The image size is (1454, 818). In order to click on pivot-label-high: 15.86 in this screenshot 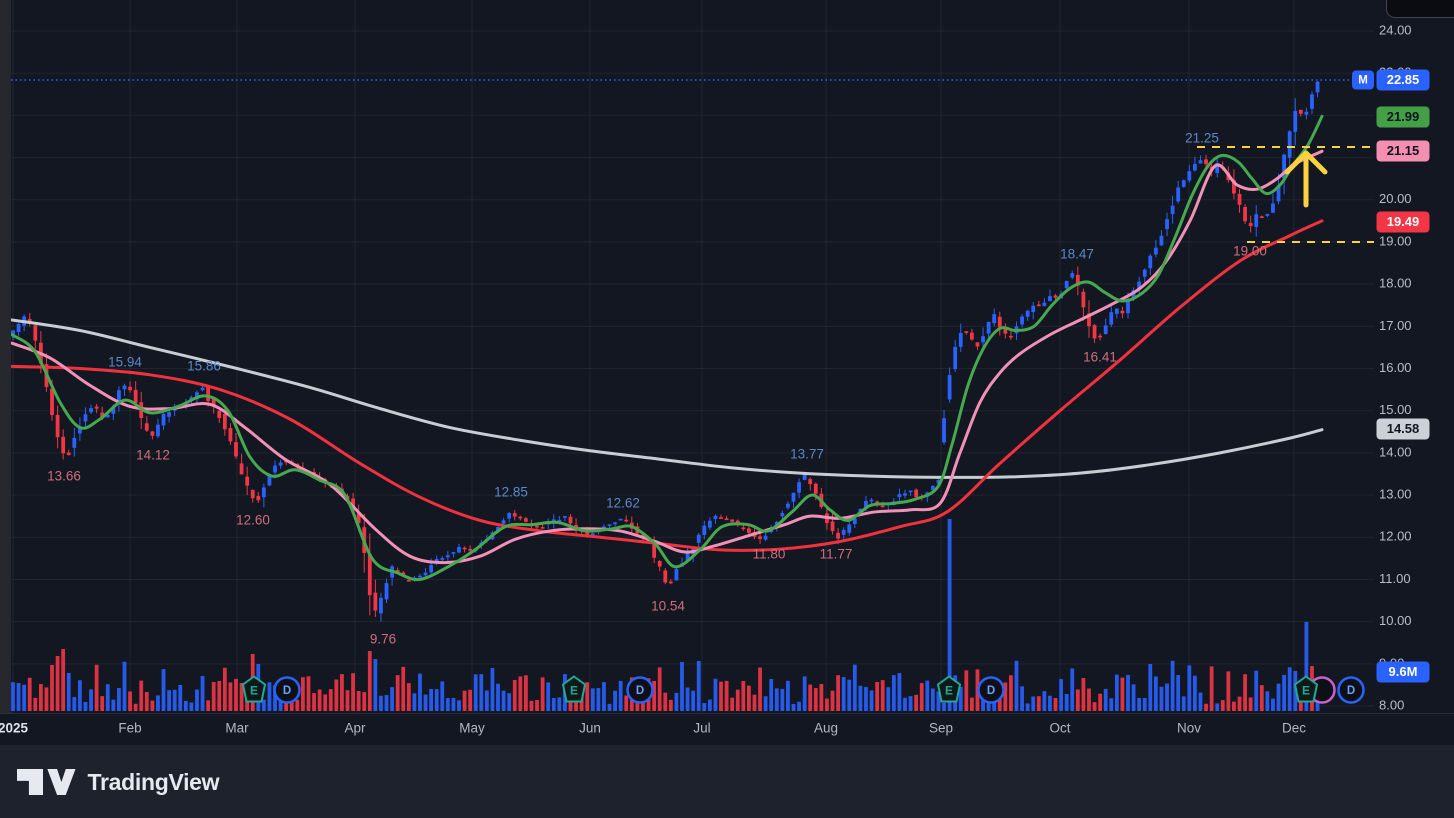, I will do `click(204, 366)`.